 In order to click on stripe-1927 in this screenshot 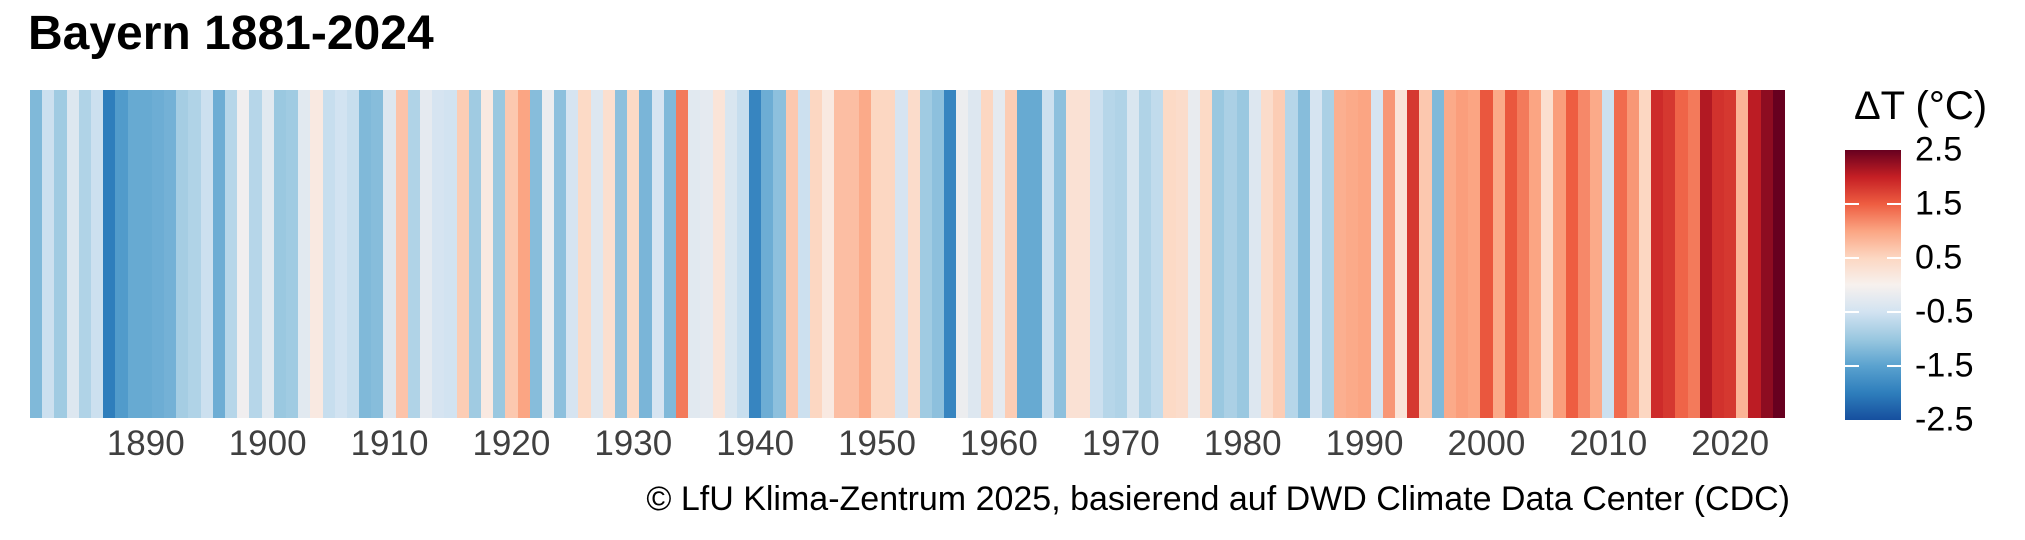, I will do `click(596, 254)`.